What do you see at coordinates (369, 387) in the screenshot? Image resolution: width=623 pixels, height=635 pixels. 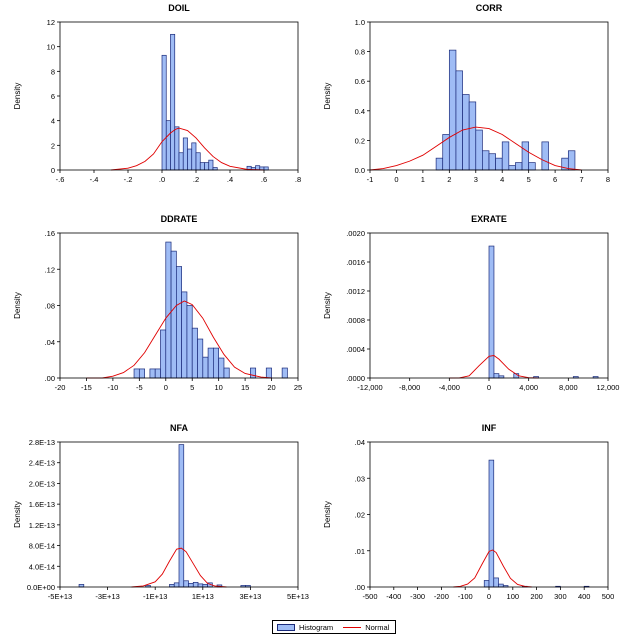 I see `x-tick-label: -12,000` at bounding box center [369, 387].